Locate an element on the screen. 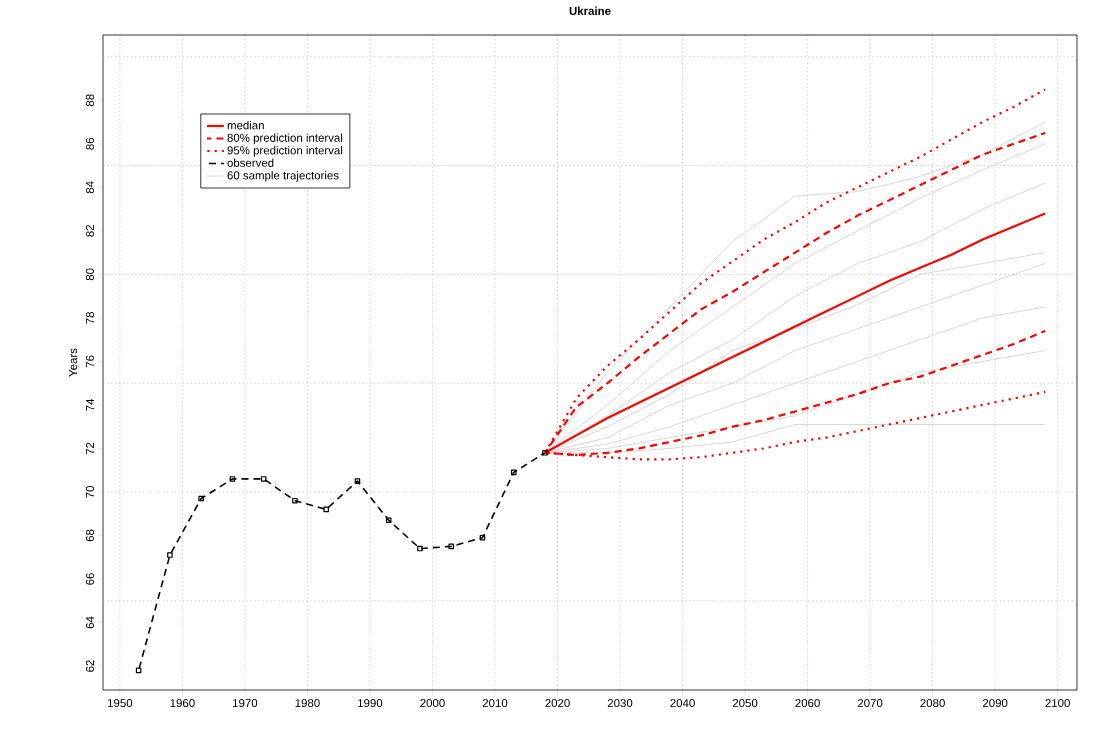  y-tick-label: 70 is located at coordinates (89, 492).